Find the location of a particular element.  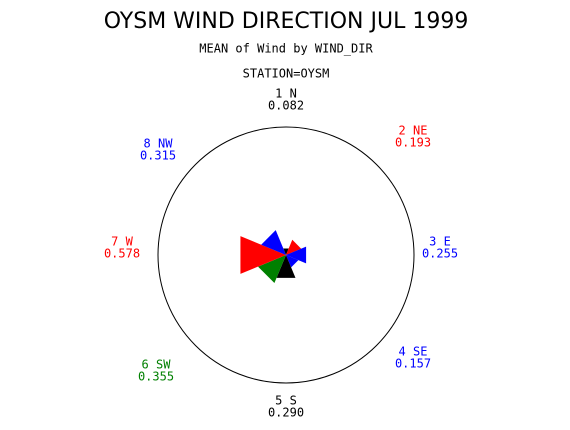

value-label: 0.082 is located at coordinates (286, 106).